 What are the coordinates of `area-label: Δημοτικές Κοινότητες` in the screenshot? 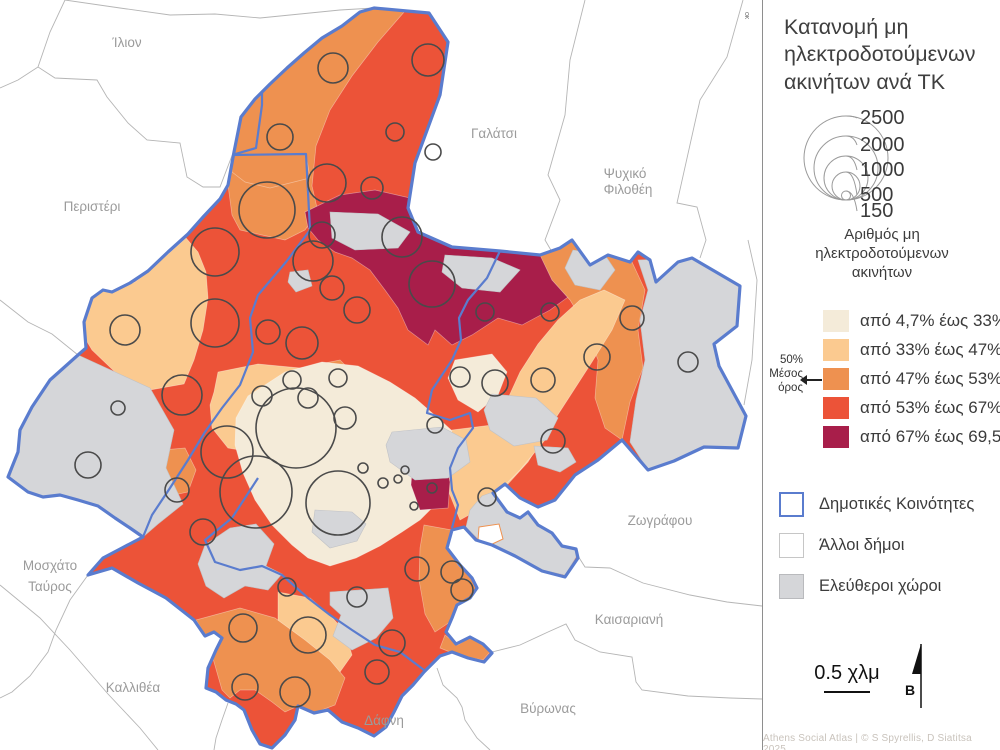 It's located at (897, 504).